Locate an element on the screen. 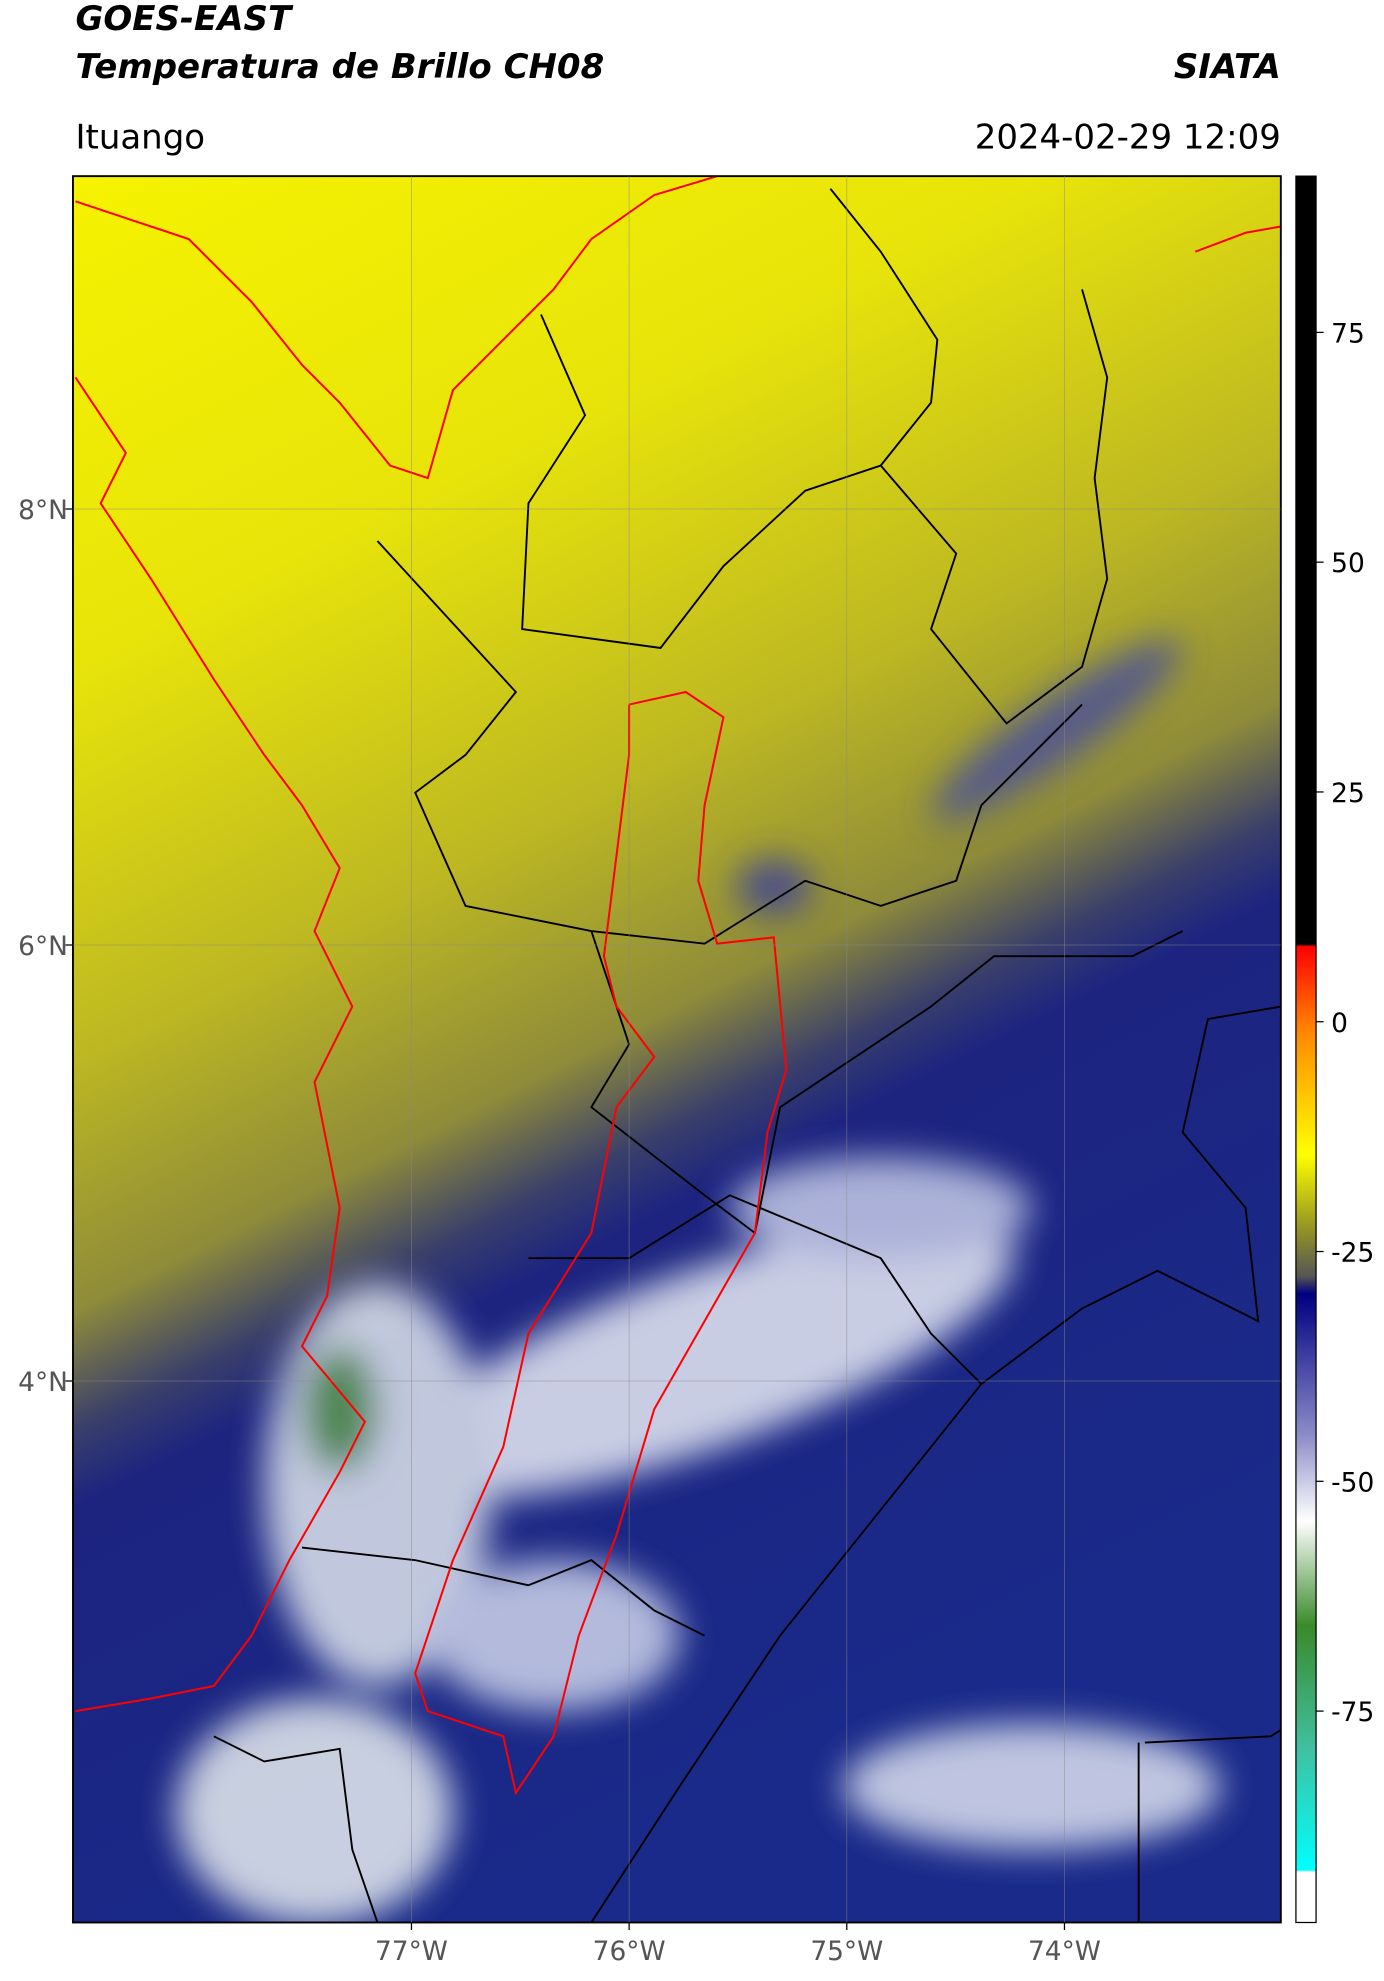 Image resolution: width=1384 pixels, height=1981 pixels. colorbar-tick-label: -75 is located at coordinates (1352, 1712).